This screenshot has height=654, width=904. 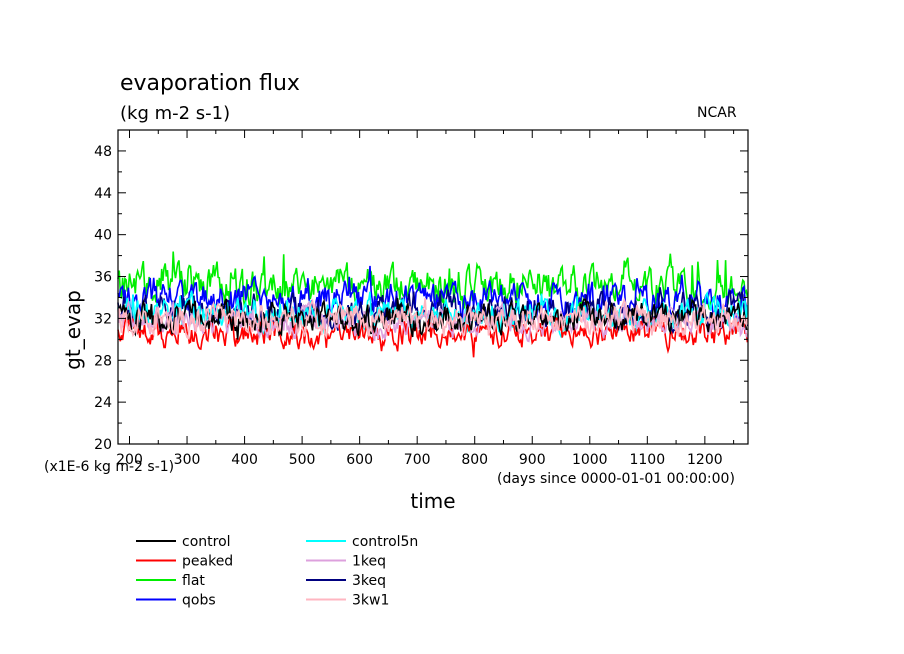 What do you see at coordinates (244, 460) in the screenshot?
I see `x-tick-label: 400` at bounding box center [244, 460].